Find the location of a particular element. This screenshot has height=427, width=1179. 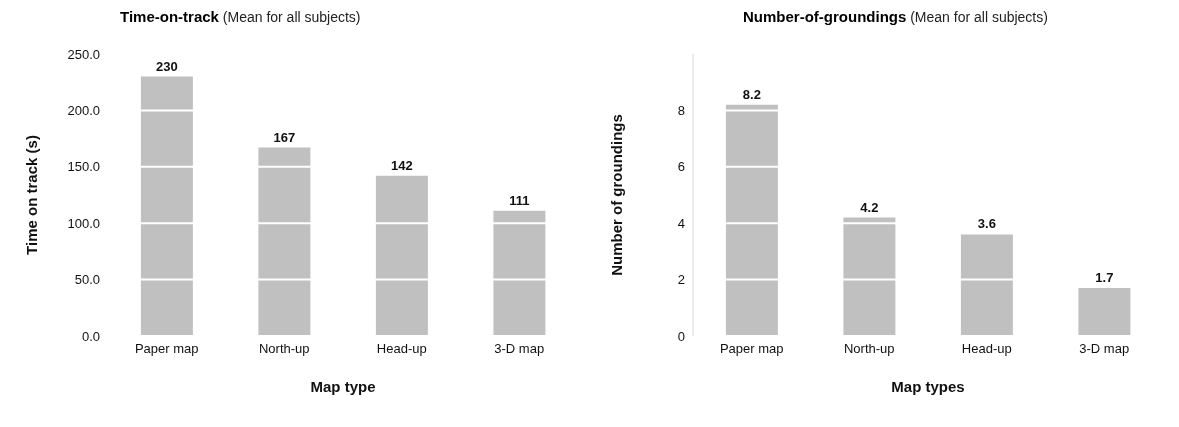

data-label: 142 is located at coordinates (402, 165).